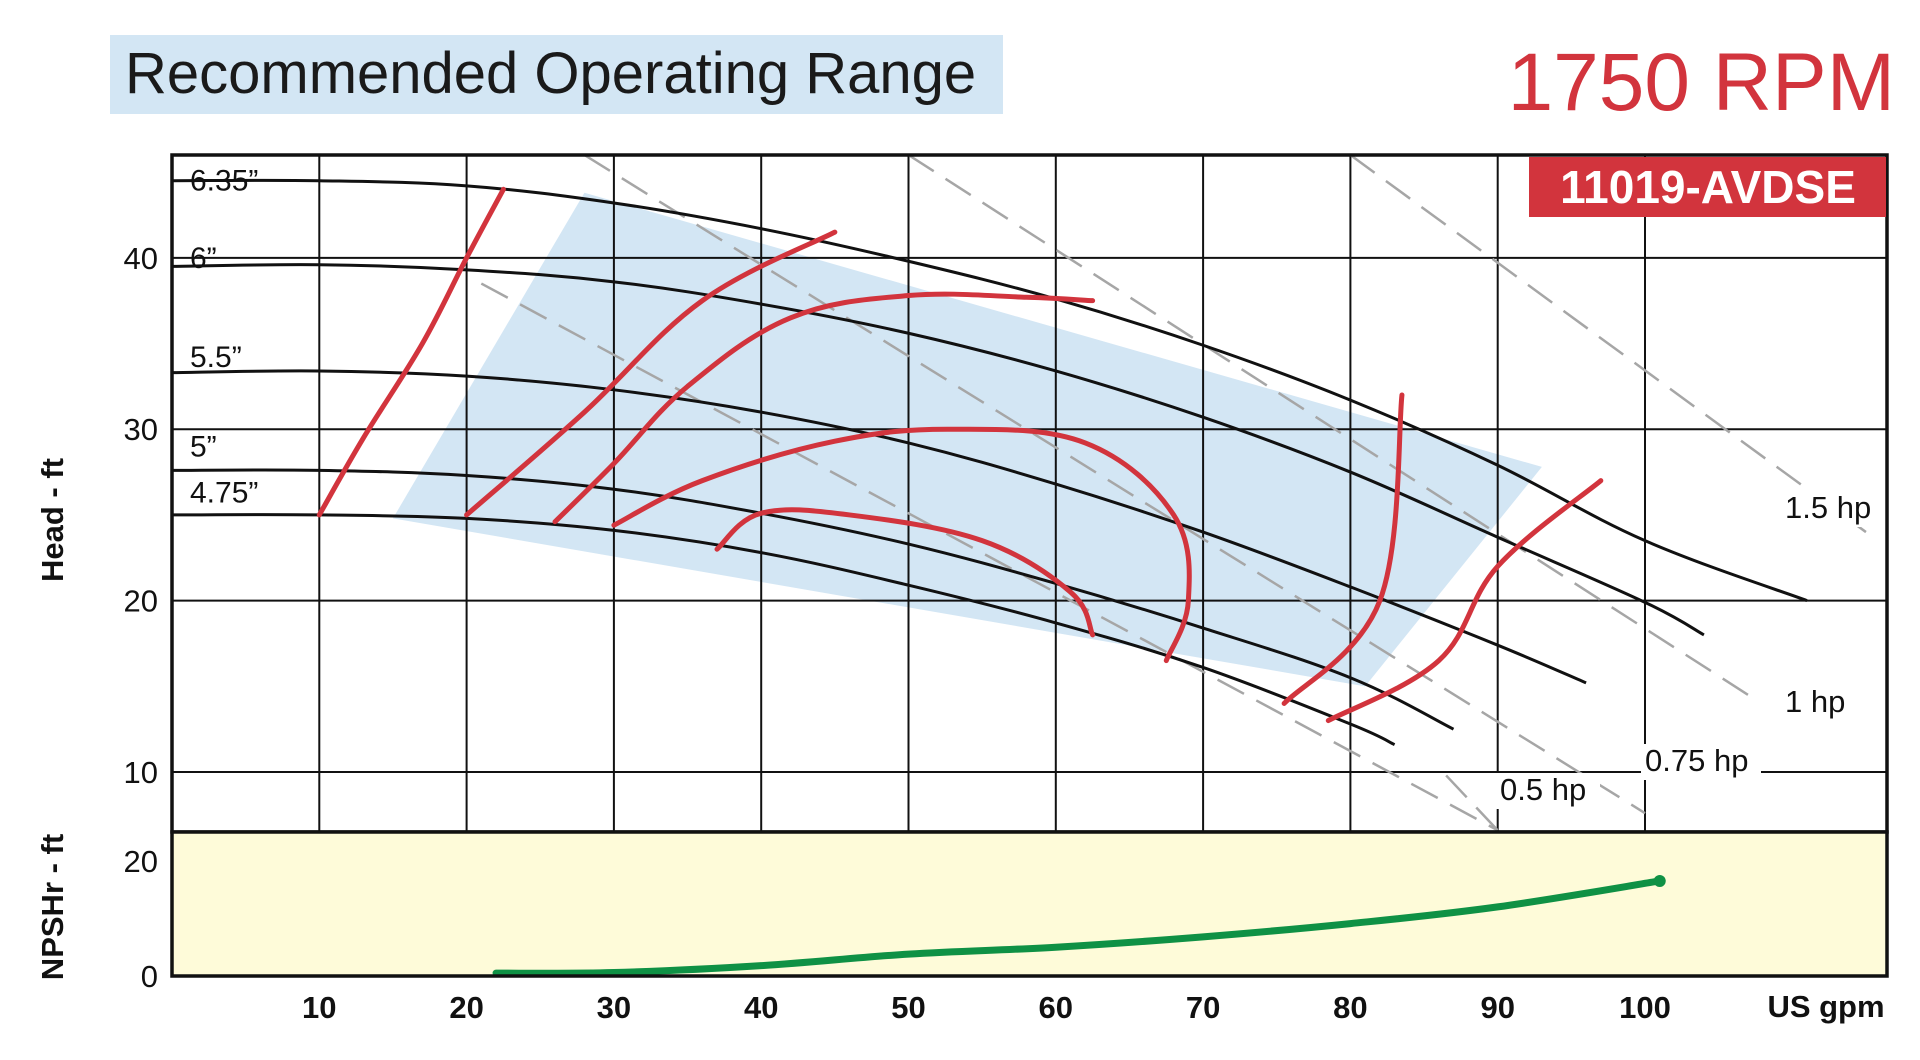 The width and height of the screenshot is (1920, 1060). I want to click on hp-label: 1 hp, so click(1815, 701).